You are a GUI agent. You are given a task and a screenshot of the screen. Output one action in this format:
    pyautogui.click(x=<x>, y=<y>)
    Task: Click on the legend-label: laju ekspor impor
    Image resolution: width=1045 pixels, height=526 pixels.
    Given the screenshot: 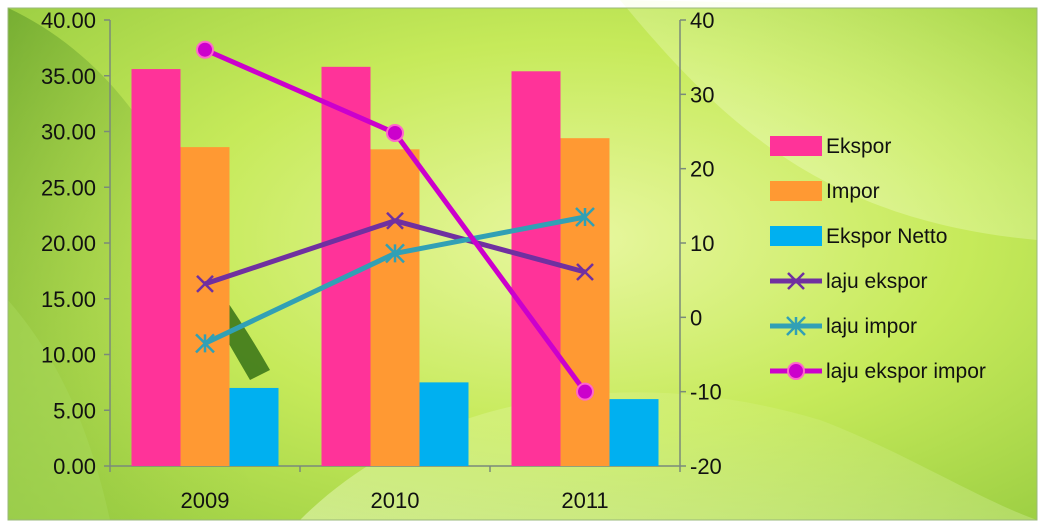 What is the action you would take?
    pyautogui.click(x=906, y=371)
    